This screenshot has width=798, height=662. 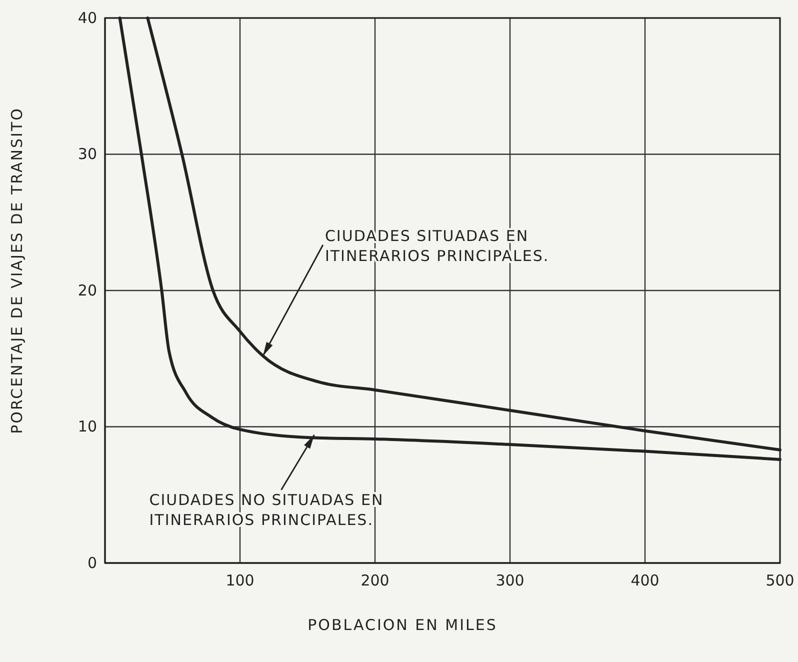 I want to click on y-tick-label: 20, so click(x=87, y=290).